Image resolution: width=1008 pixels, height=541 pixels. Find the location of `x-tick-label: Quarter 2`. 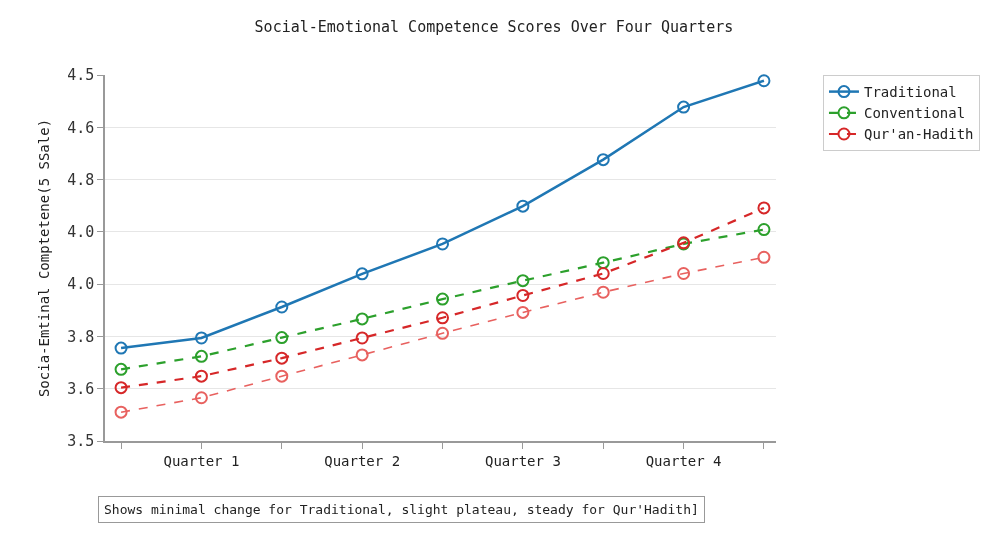

x-tick-label: Quarter 2 is located at coordinates (362, 460).